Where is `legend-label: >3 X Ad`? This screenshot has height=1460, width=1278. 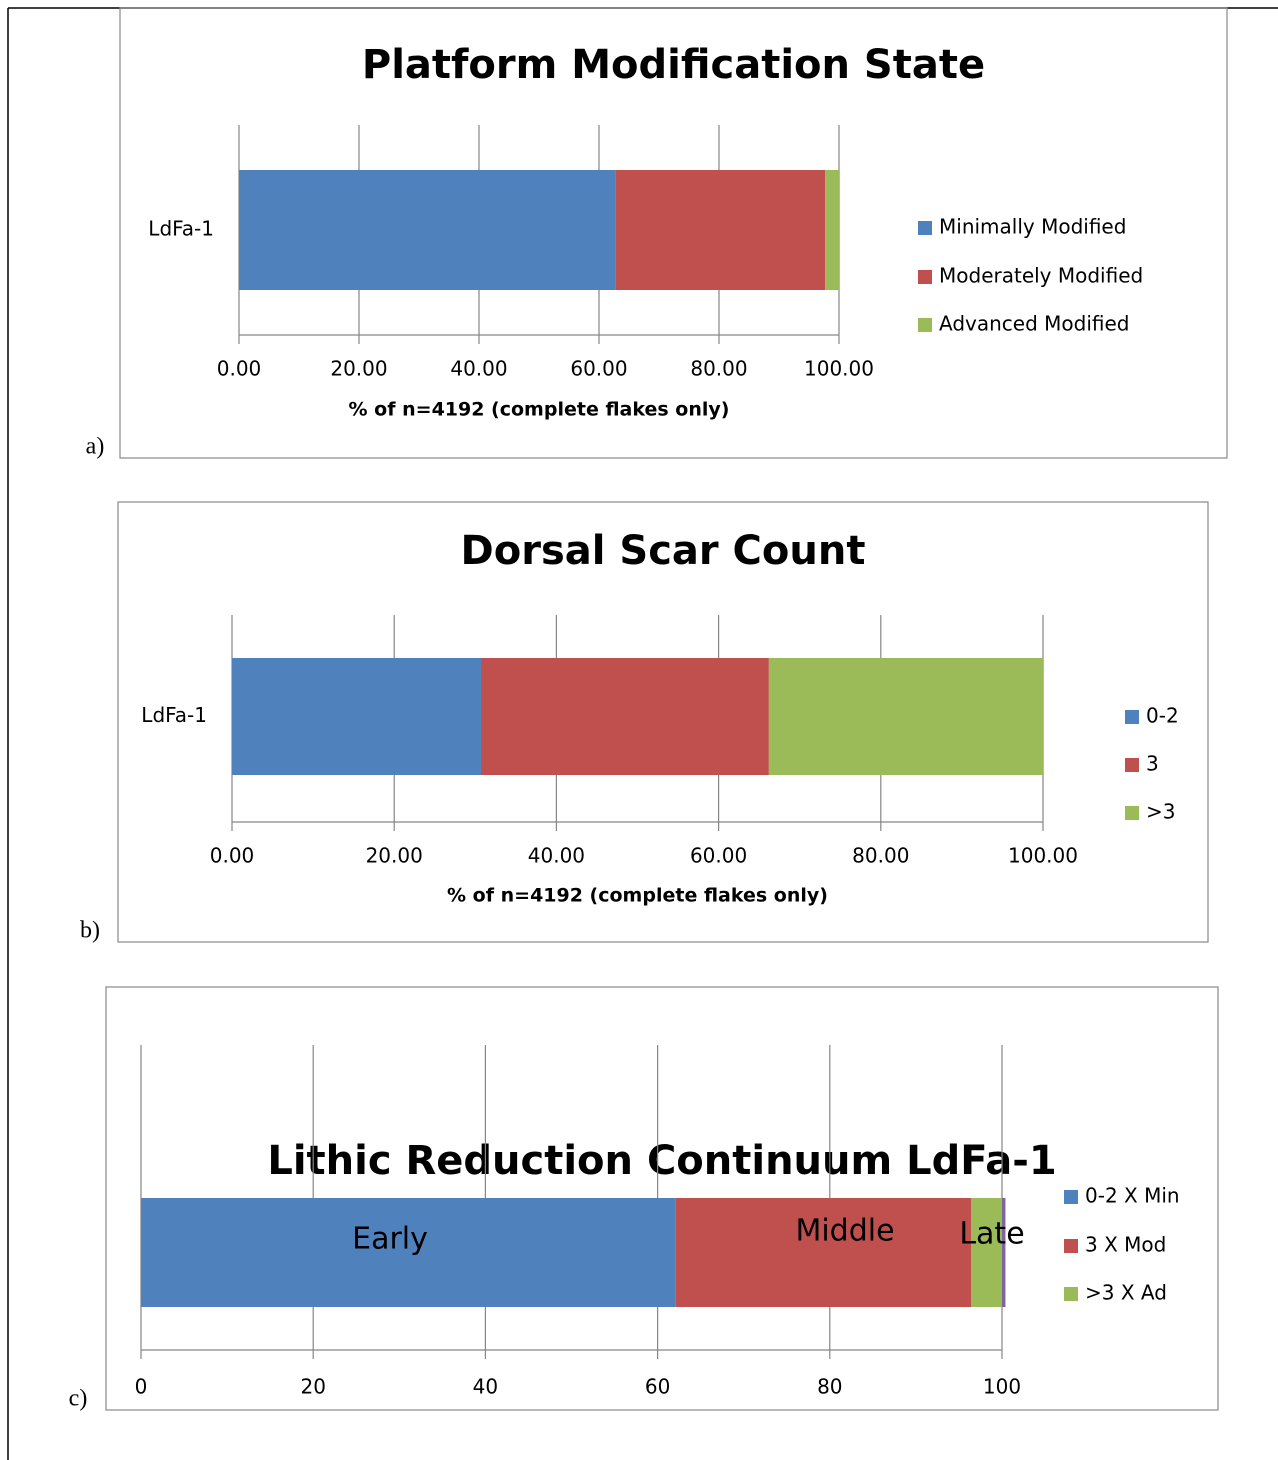
legend-label: >3 X Ad is located at coordinates (1126, 1293).